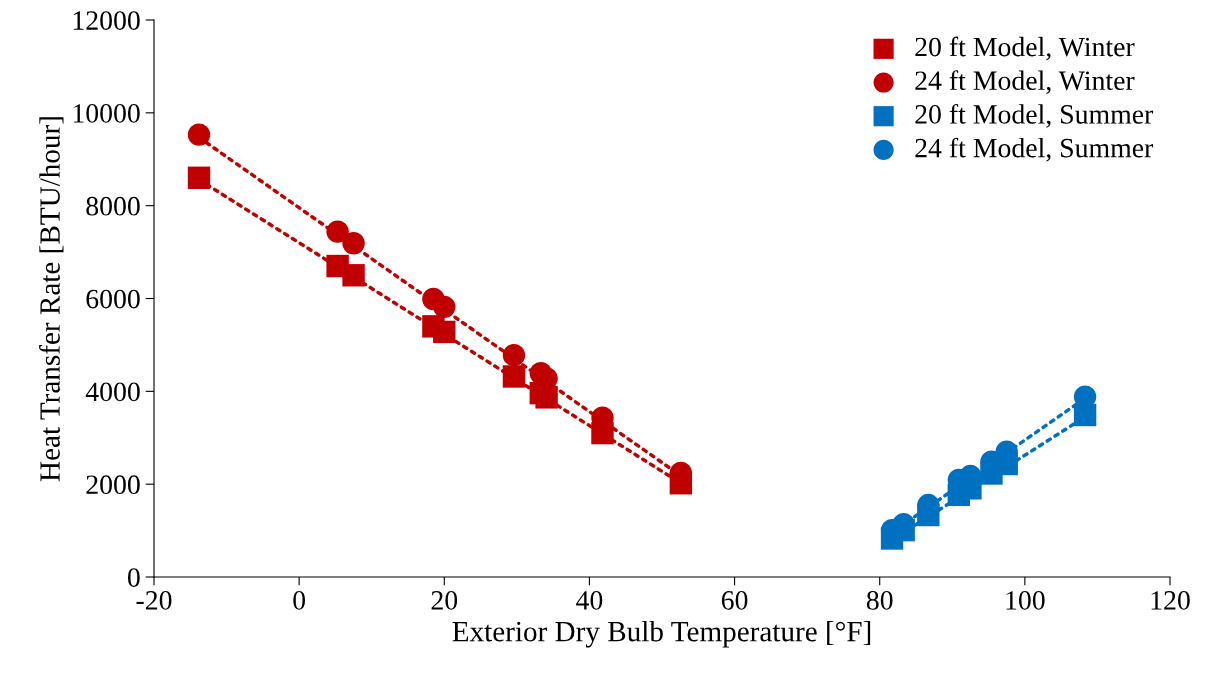  Describe the element at coordinates (1034, 149) in the screenshot. I see `legend-label: 24 ft Model, Summer` at that location.